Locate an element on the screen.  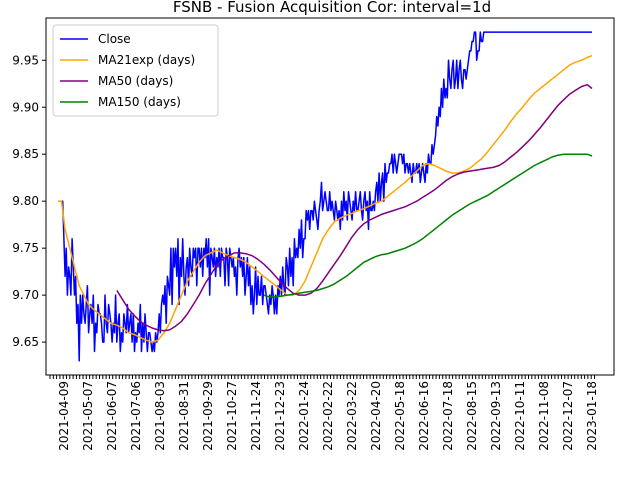
x-tick-label: 2022-12-07 is located at coordinates (568, 416).